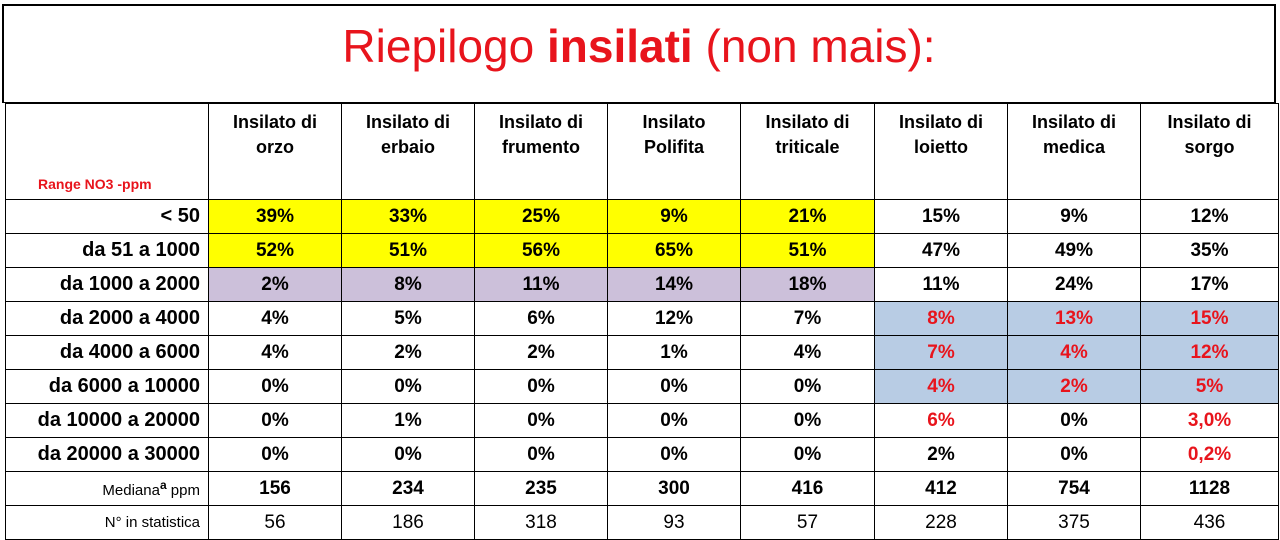  I want to click on table-row: da 6000 a 10000 0% 0% 0% 0% 0% 4% 2% 5%, so click(642, 386).